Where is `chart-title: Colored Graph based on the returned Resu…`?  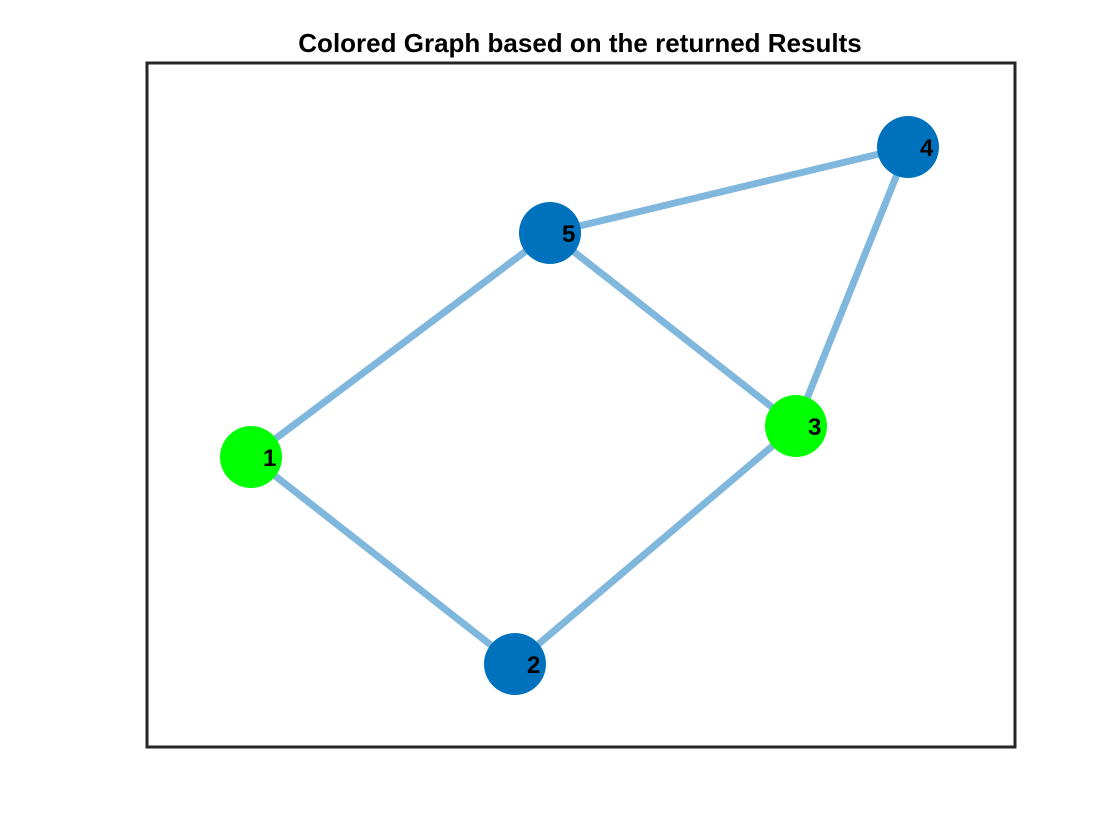
chart-title: Colored Graph based on the returned Resu… is located at coordinates (579, 43).